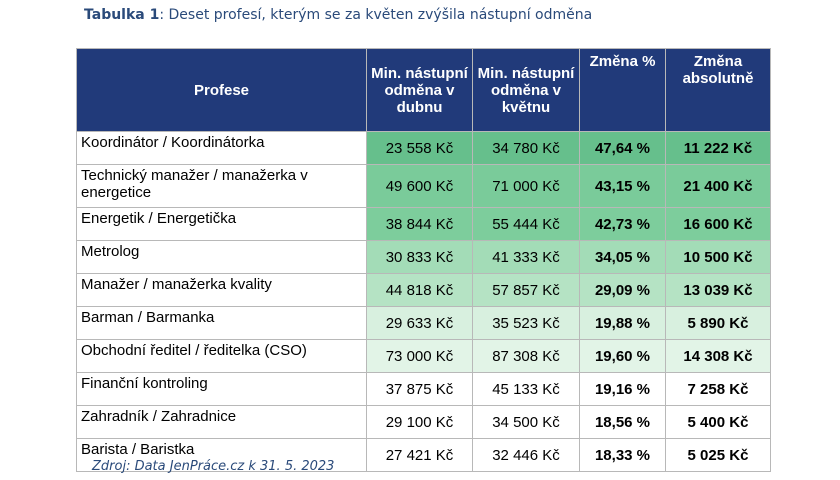 This screenshot has height=480, width=840. Describe the element at coordinates (622, 257) in the screenshot. I see `cell-zmena-pct: 34,05 %` at that location.